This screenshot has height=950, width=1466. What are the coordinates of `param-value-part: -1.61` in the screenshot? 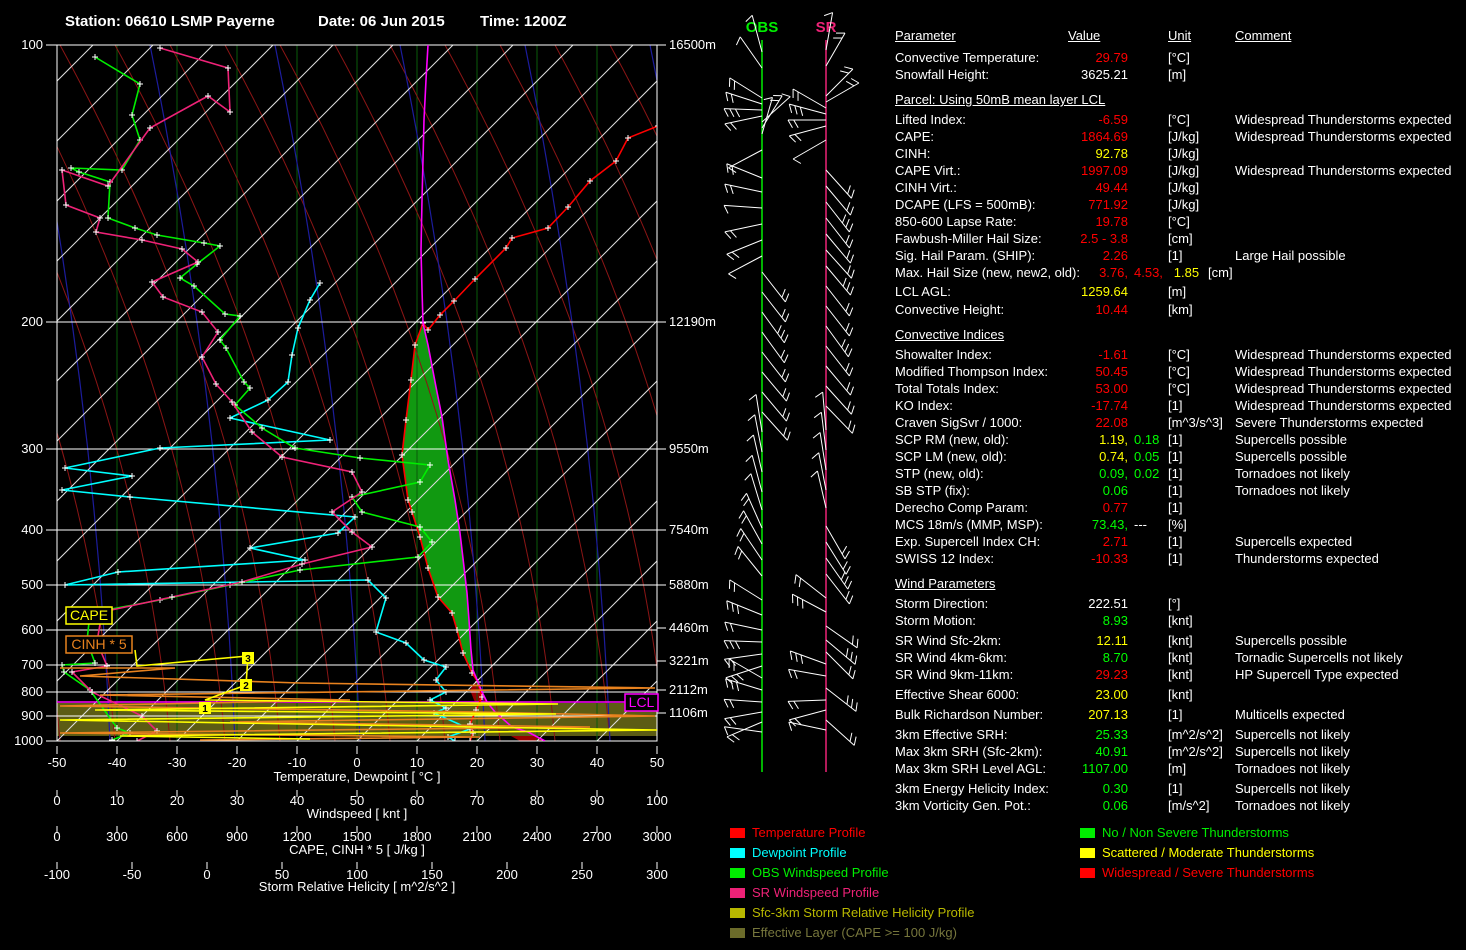 It's located at (1113, 354).